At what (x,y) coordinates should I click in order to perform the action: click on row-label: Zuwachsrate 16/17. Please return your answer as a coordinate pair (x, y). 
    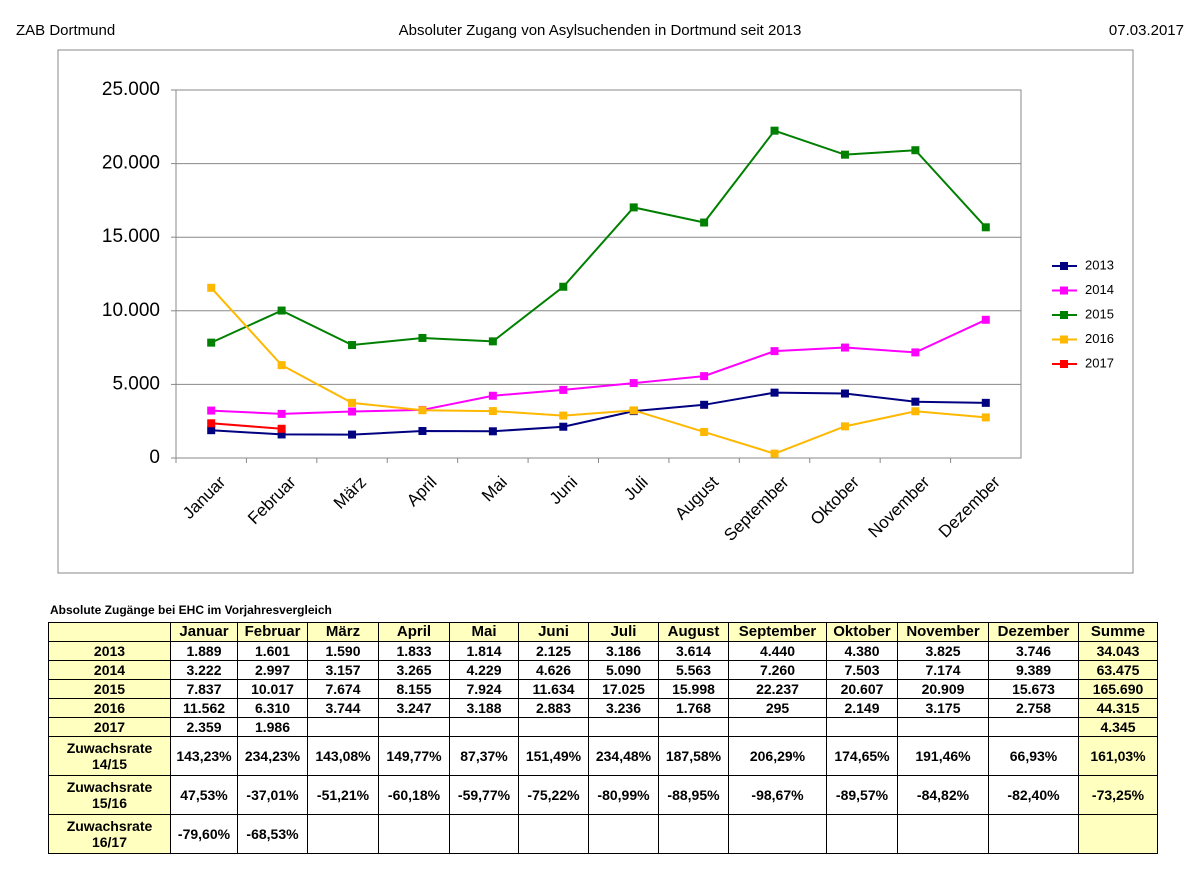
    Looking at the image, I should click on (109, 834).